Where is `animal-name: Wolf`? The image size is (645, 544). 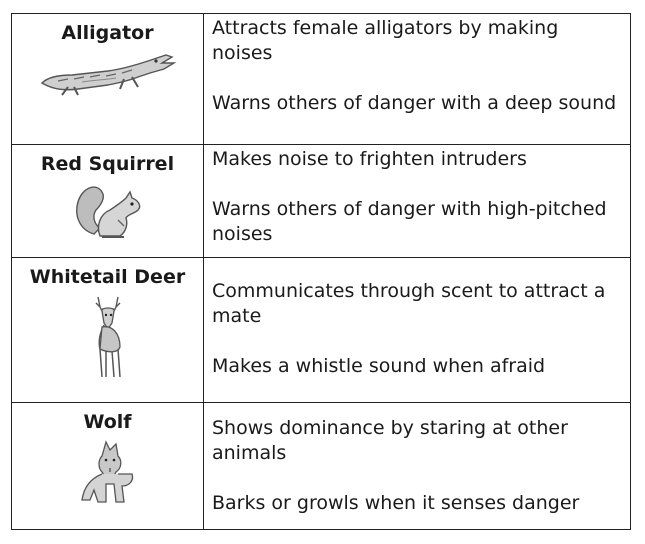 animal-name: Wolf is located at coordinates (107, 422).